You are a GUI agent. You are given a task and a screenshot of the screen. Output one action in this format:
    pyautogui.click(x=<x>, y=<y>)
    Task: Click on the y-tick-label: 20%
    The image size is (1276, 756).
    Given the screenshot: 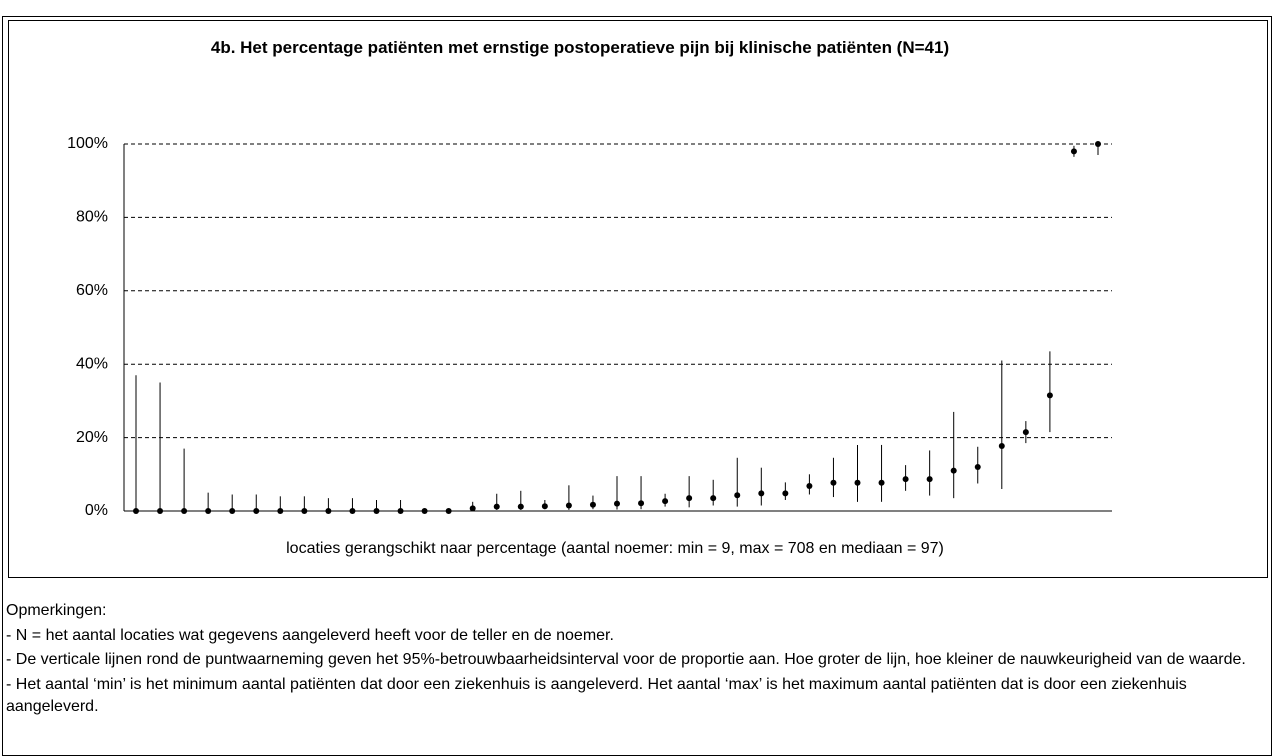 What is the action you would take?
    pyautogui.click(x=92, y=437)
    